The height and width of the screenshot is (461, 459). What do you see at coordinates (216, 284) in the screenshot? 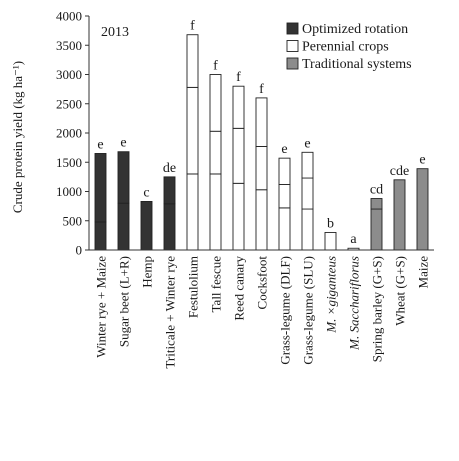
I see `x-tick-label: Tall fescue` at bounding box center [216, 284].